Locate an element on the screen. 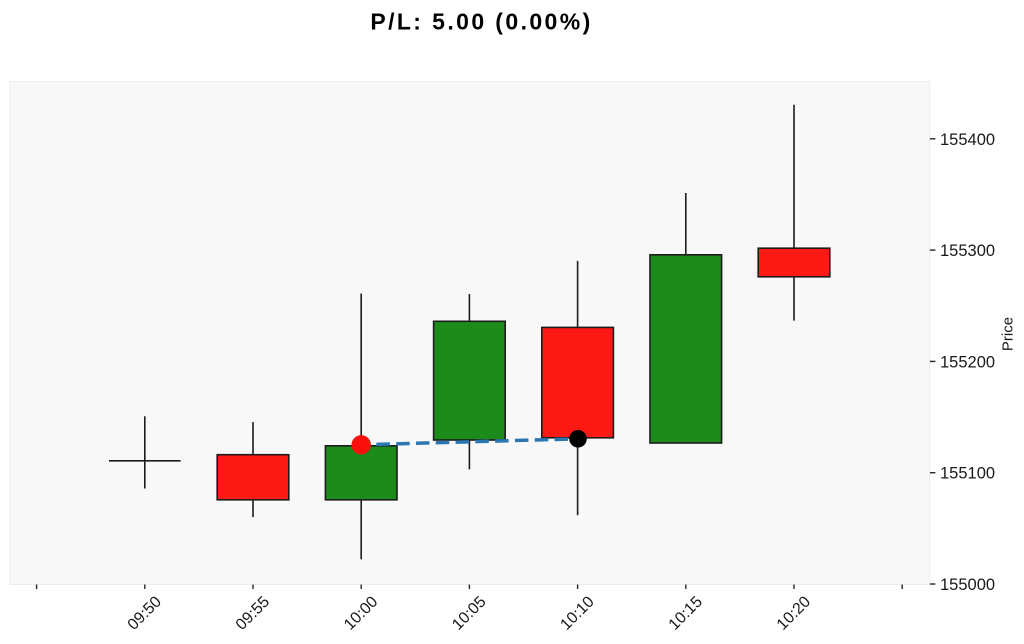  svg-text: 155200 is located at coordinates (967, 362).